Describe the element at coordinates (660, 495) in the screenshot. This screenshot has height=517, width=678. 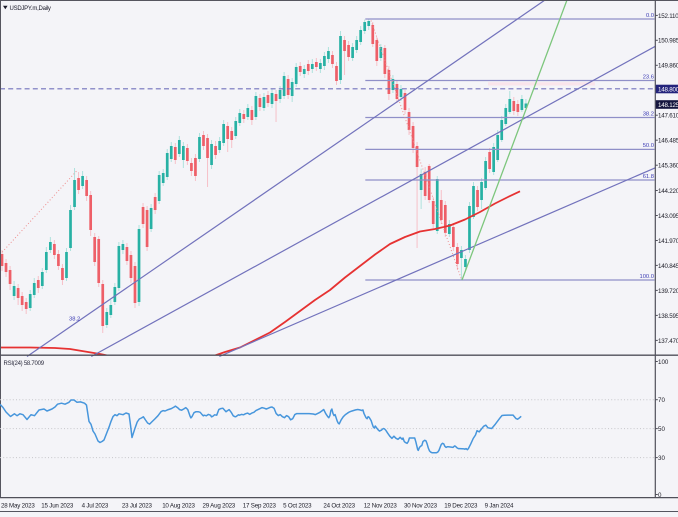
I see `svg-text: 0` at that location.